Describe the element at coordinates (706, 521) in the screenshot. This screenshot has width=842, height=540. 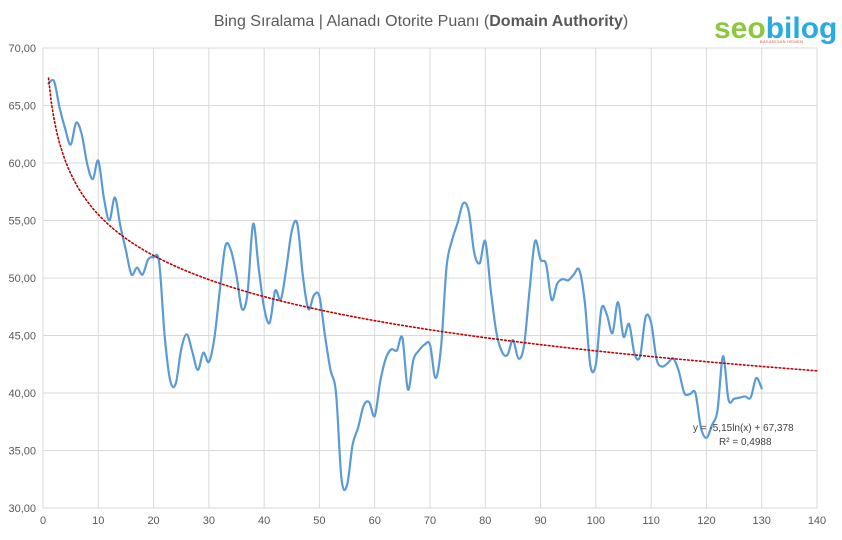
I see `x-tick-label: 120` at that location.